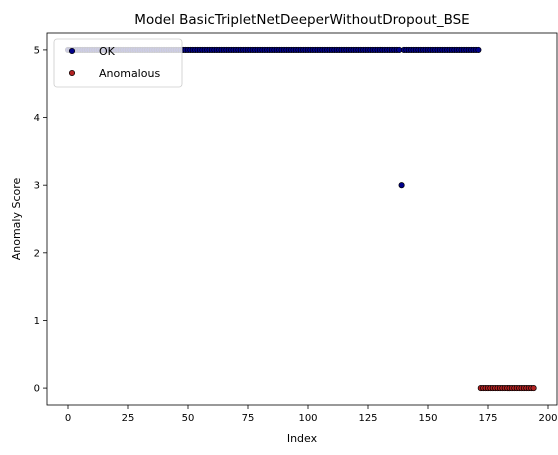  I want to click on legend-box, so click(118, 63).